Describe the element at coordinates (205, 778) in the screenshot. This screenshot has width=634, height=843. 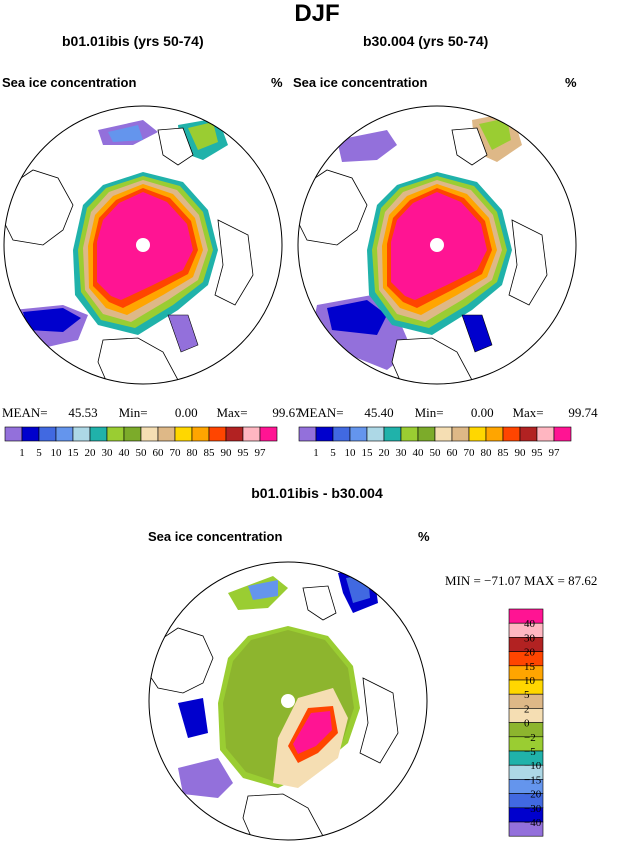
I see `diff-map-fill-low` at that location.